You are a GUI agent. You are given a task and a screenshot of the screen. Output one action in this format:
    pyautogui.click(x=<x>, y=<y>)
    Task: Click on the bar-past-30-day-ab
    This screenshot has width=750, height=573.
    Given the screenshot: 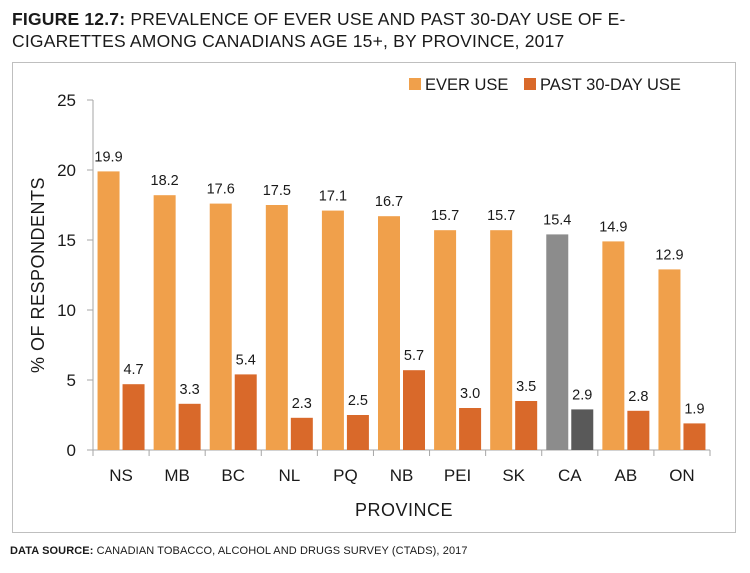 What is the action you would take?
    pyautogui.click(x=638, y=430)
    